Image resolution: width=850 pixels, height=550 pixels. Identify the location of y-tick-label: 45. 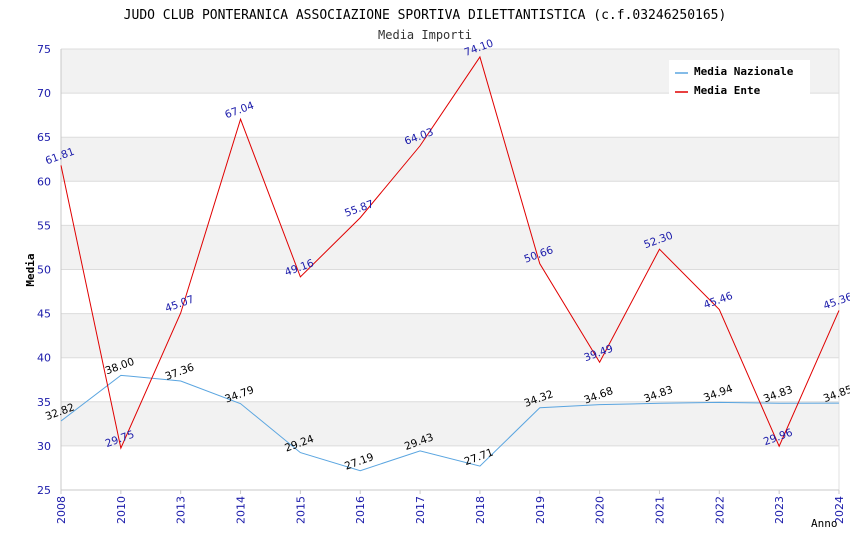
(44, 314).